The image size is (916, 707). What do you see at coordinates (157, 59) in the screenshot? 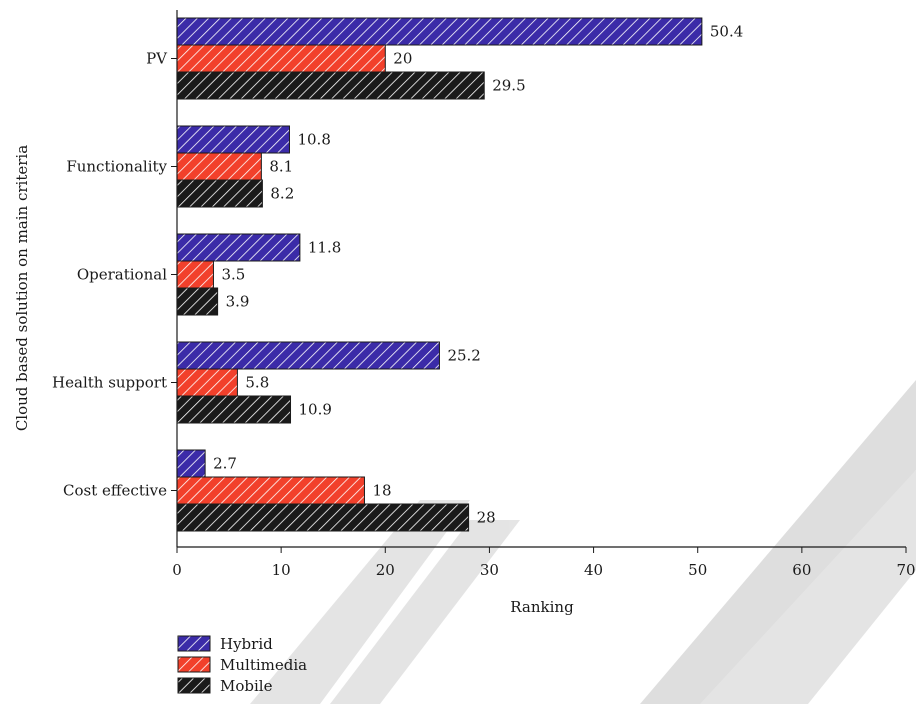
I see `y-category-label: PV` at bounding box center [157, 59].